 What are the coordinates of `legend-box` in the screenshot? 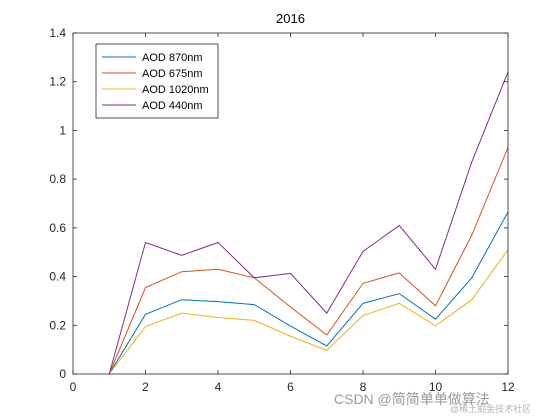 It's located at (157, 81).